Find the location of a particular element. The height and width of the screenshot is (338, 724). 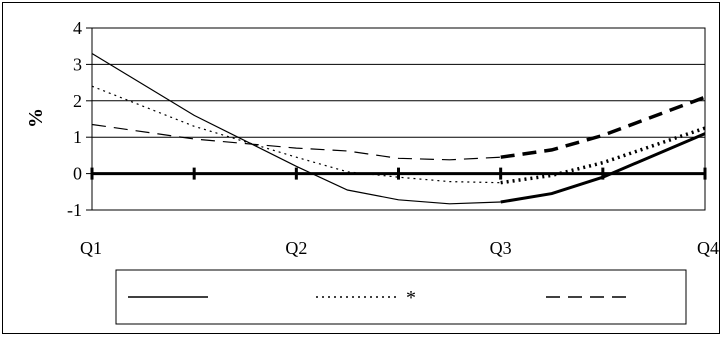

y-tick-label: 1 is located at coordinates (77, 137).